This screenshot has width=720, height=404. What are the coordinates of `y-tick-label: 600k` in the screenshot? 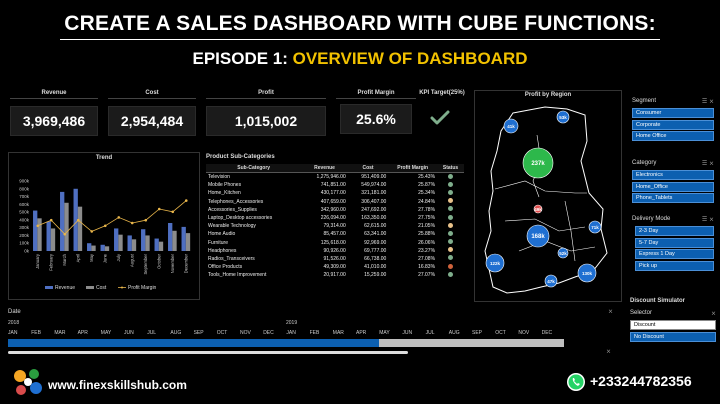 It's located at (24, 204).